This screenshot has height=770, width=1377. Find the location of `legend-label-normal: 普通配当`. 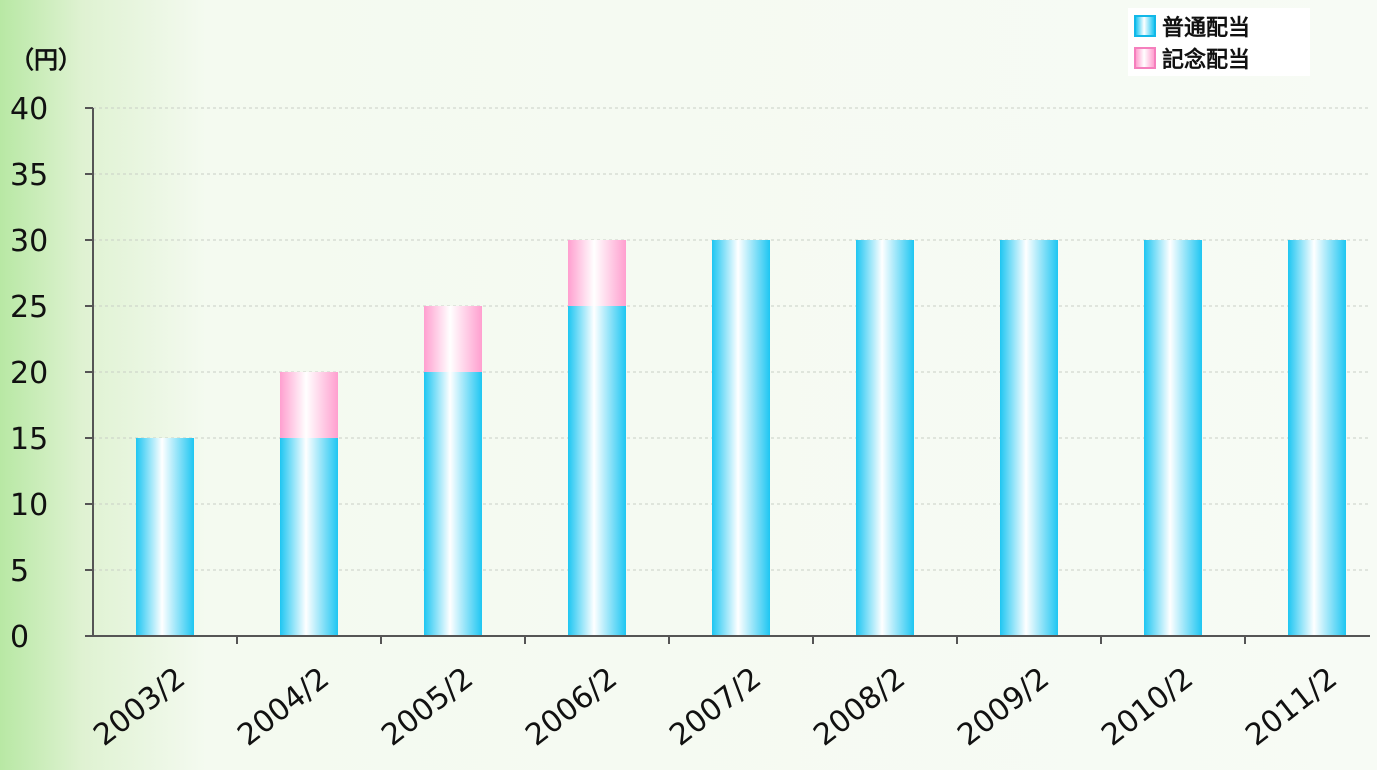

legend-label-normal: 普通配当 is located at coordinates (1206, 28).